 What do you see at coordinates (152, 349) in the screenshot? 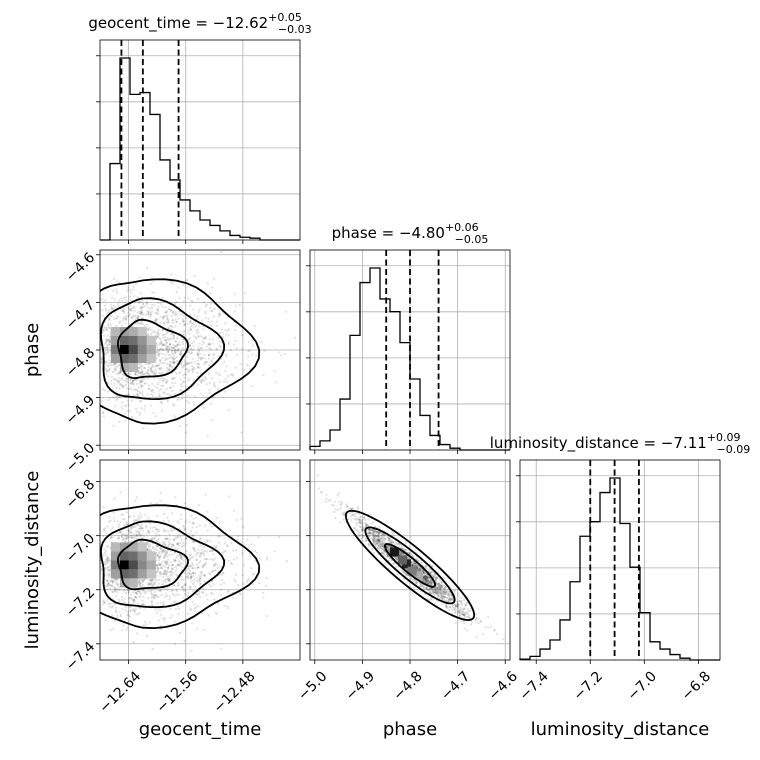
I see `scatter-panel-geocent_time-vs-phase-contour` at bounding box center [152, 349].